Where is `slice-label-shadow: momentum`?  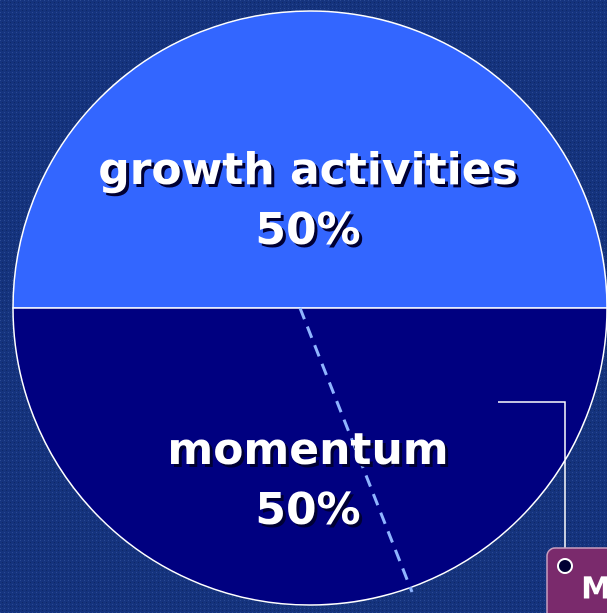 slice-label-shadow: momentum is located at coordinates (310, 452).